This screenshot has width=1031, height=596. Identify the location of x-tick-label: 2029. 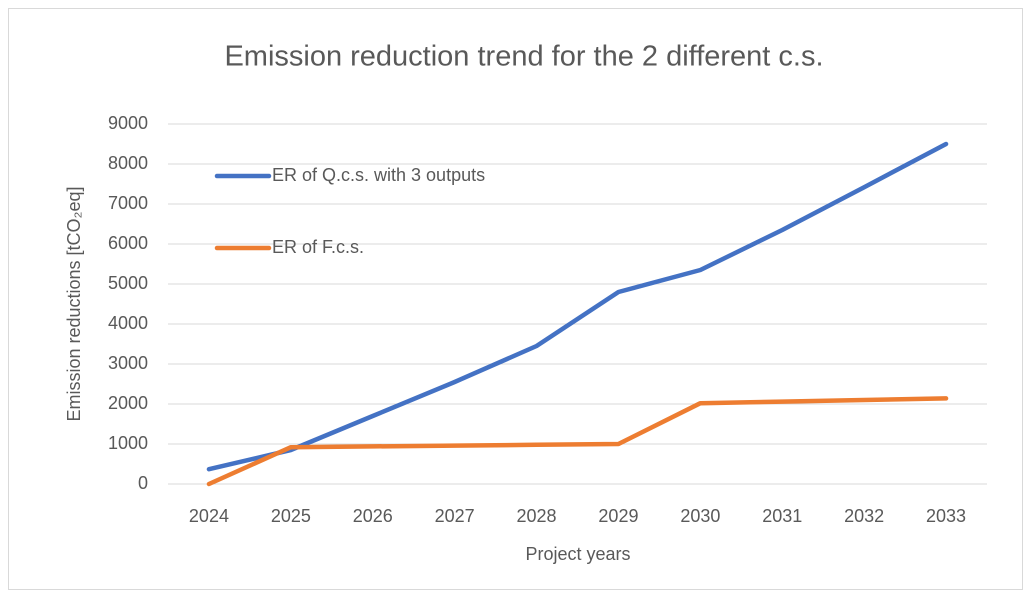
(618, 516).